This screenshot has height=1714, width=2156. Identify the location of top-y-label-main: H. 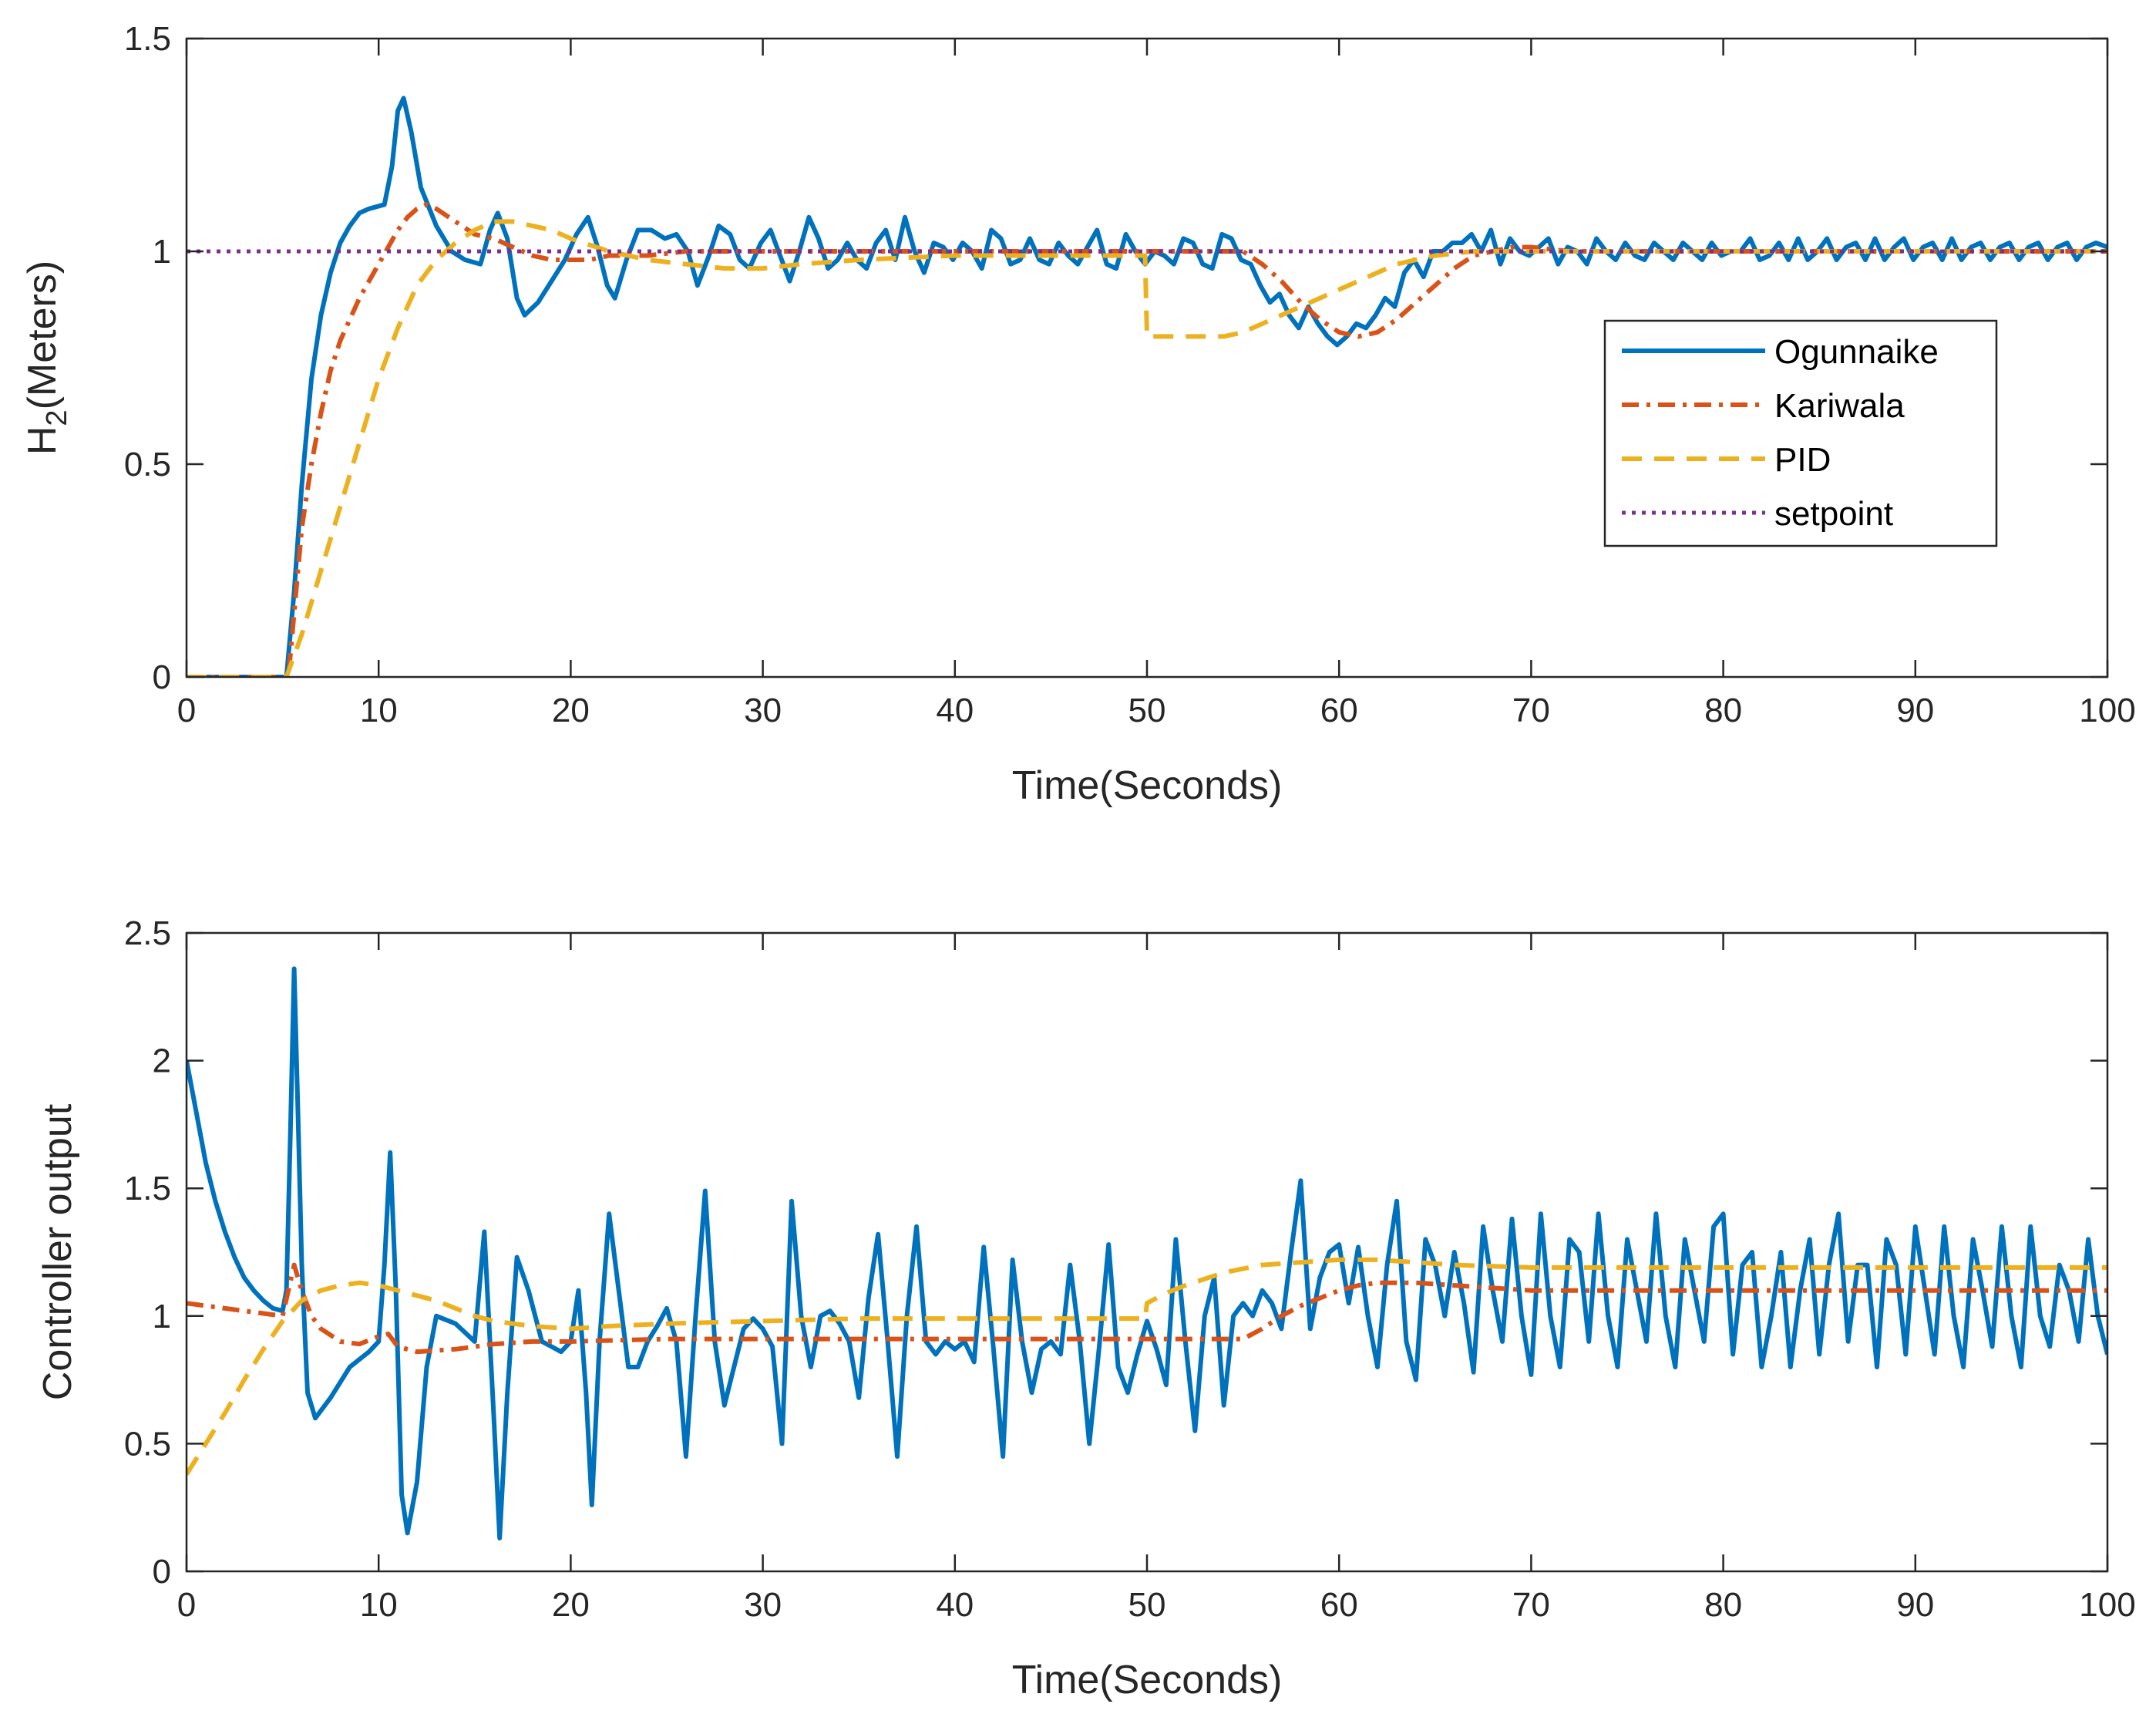
(43, 441).